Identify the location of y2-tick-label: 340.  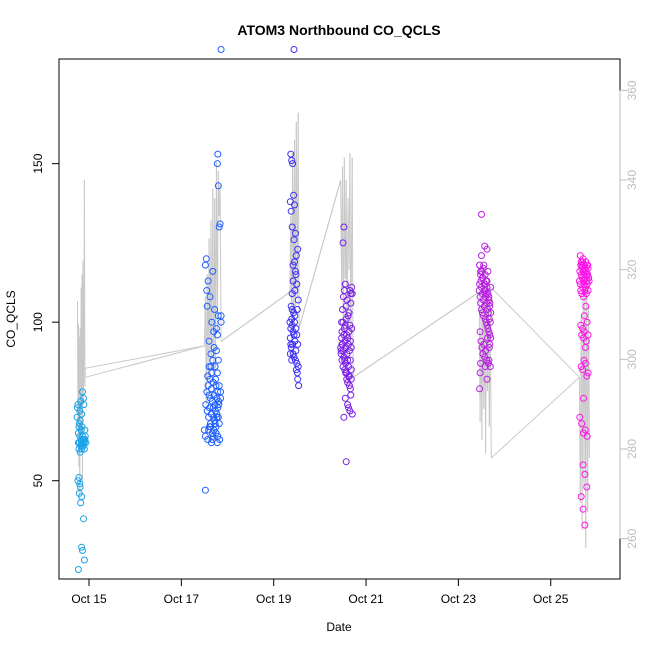
(632, 180).